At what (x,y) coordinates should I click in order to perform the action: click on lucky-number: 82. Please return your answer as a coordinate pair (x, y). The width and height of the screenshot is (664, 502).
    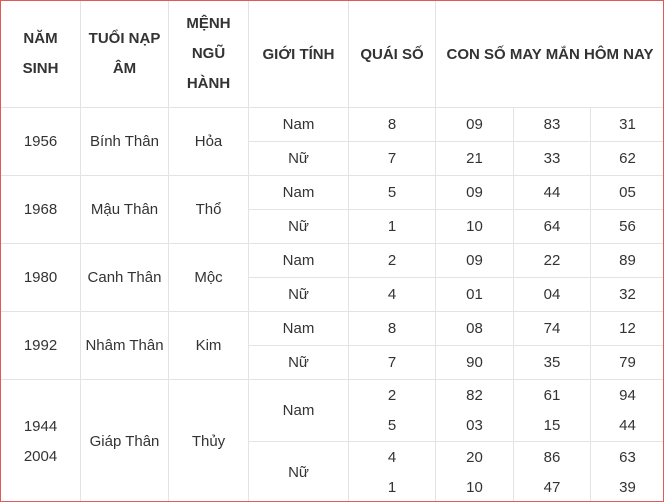
    Looking at the image, I should click on (474, 395).